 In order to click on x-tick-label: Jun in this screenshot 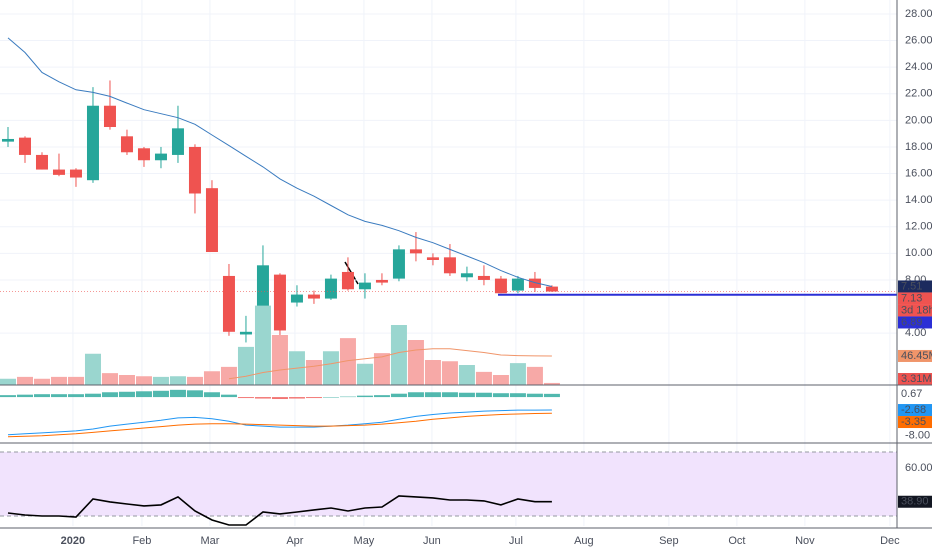, I will do `click(432, 541)`.